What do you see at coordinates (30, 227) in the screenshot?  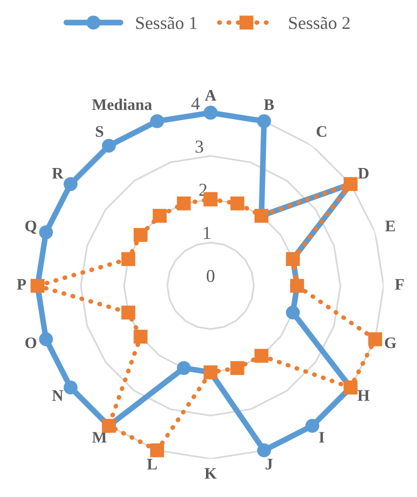 I see `spoke-label: Q` at bounding box center [30, 227].